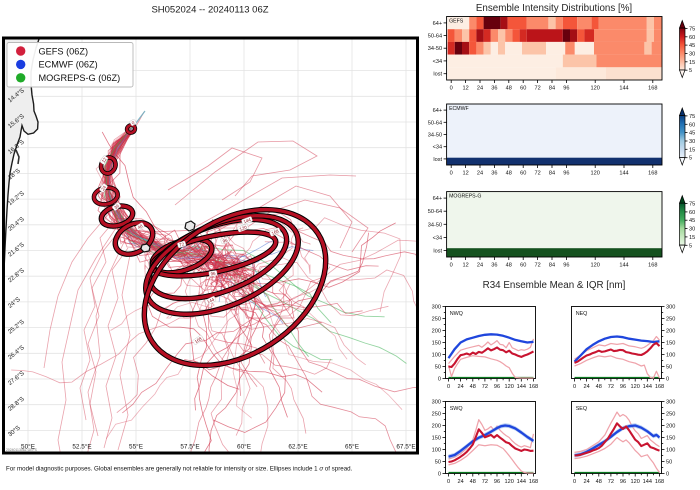  What do you see at coordinates (456, 409) in the screenshot?
I see `svg-text: SWQ` at bounding box center [456, 409].